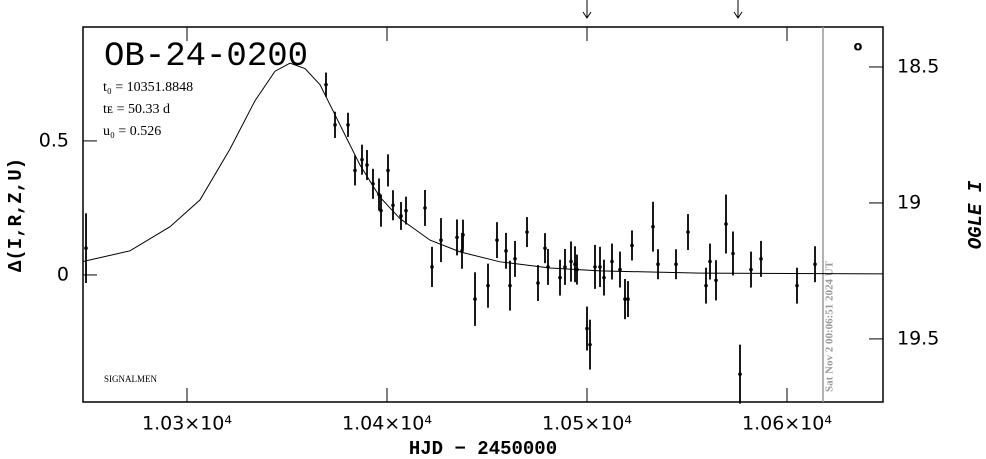 This screenshot has height=459, width=986. What do you see at coordinates (148, 87) in the screenshot?
I see `parameter: t₀ = 10351.8848` at bounding box center [148, 87].